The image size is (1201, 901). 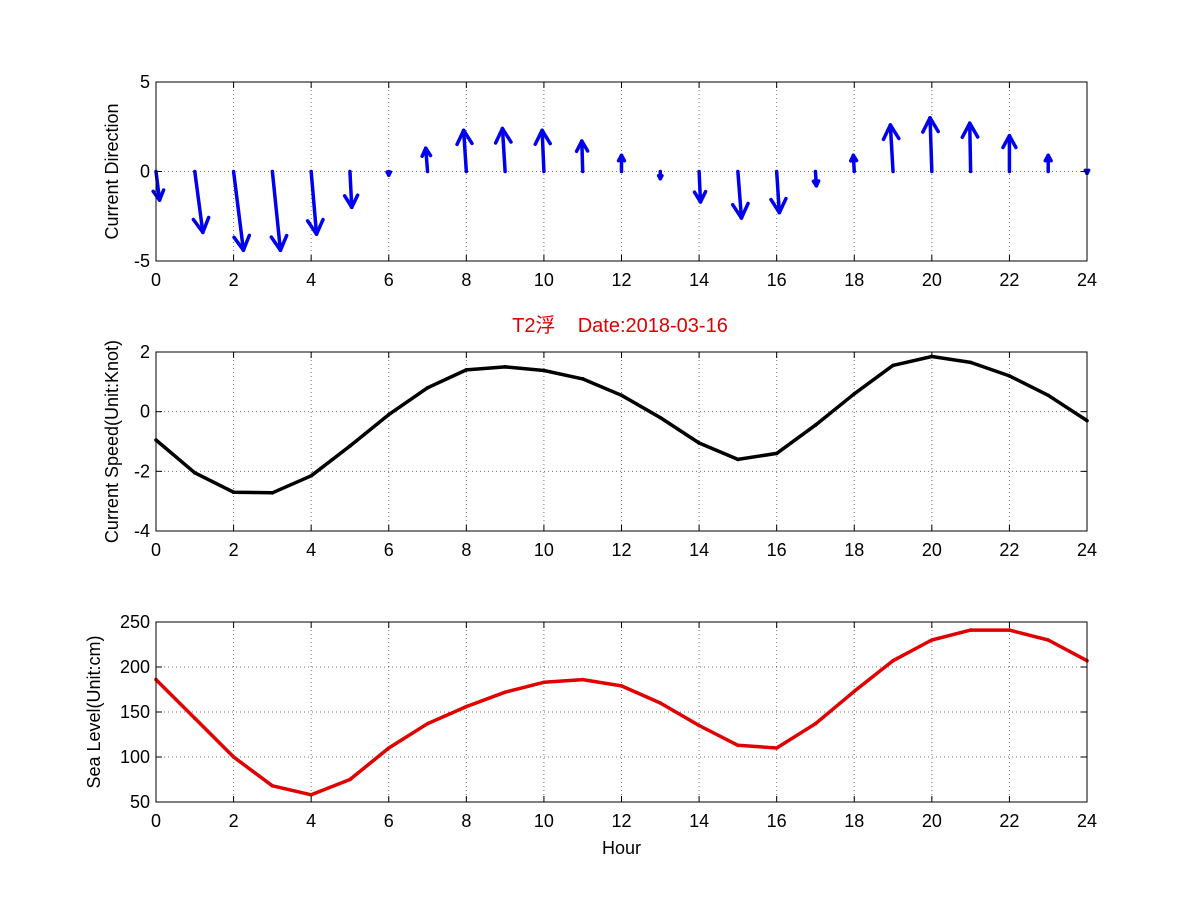 What do you see at coordinates (145, 172) in the screenshot?
I see `current-direction-ytick-label: 0` at bounding box center [145, 172].